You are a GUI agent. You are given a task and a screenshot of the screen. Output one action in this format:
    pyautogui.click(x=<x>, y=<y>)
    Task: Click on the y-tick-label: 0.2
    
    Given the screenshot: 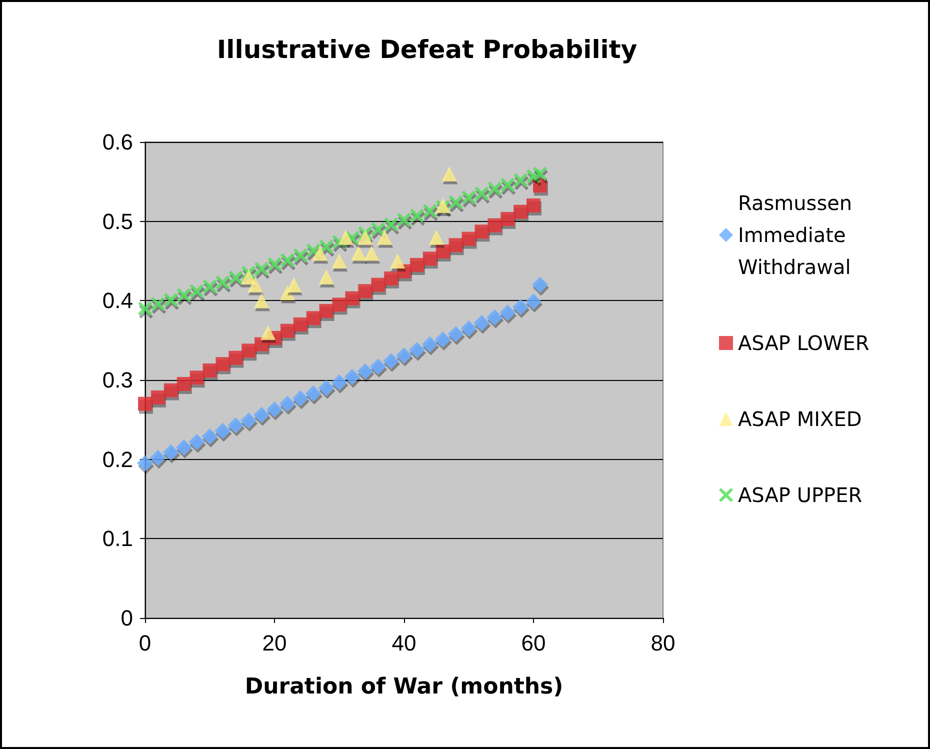 What is the action you would take?
    pyautogui.click(x=117, y=459)
    